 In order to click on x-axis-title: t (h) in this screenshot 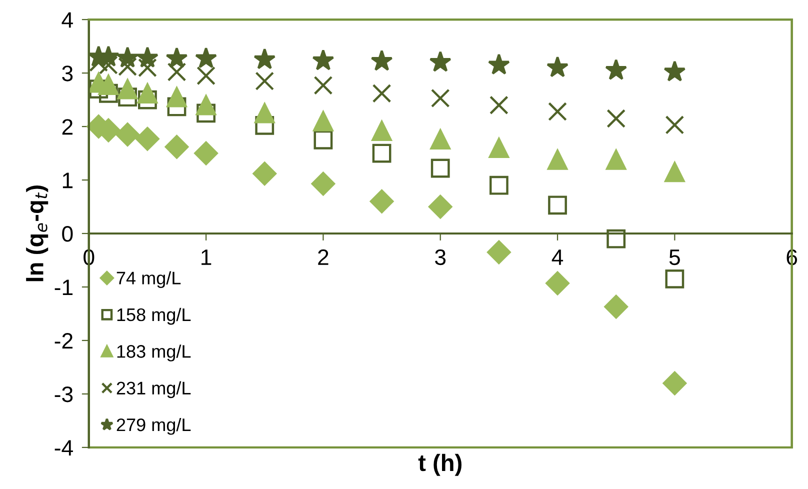, I will do `click(440, 465)`.